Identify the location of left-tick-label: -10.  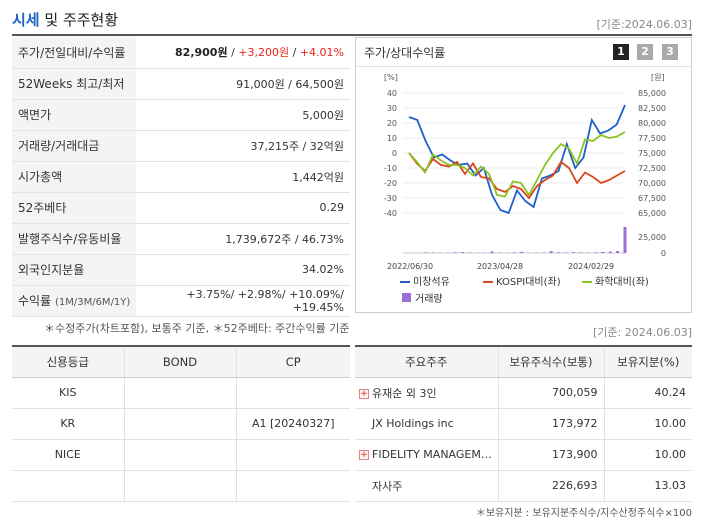
(390, 168).